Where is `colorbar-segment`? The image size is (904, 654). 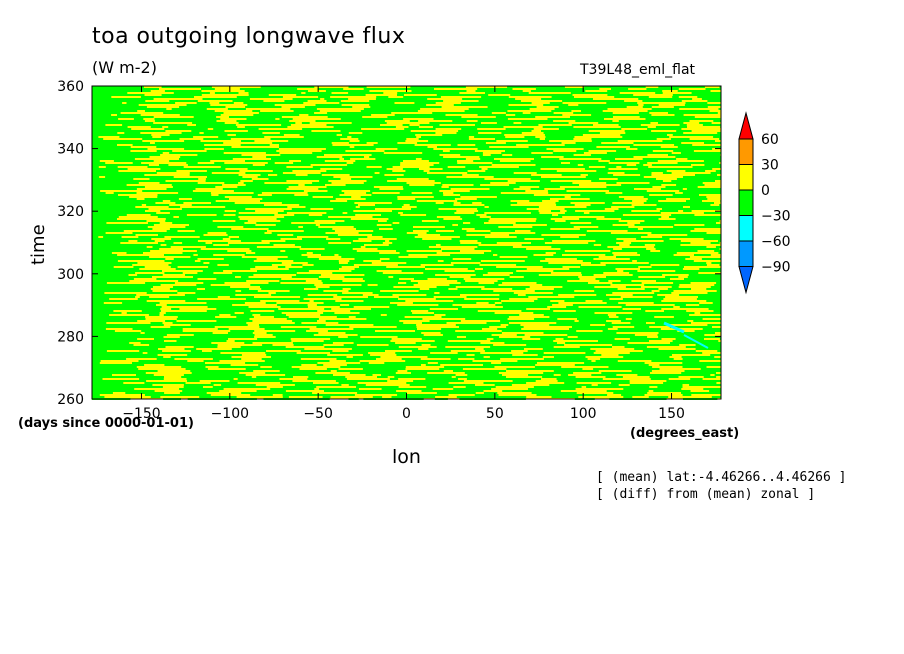
colorbar-segment is located at coordinates (746, 228).